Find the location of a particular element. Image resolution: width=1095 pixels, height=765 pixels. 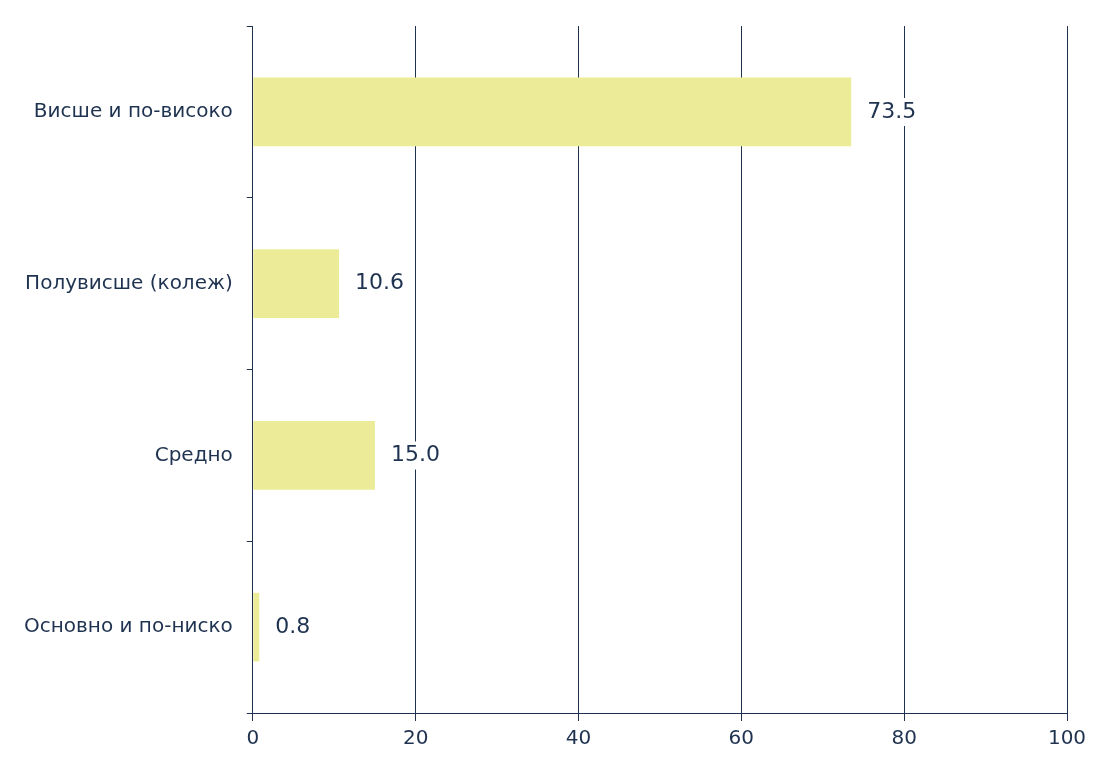

y-tick-label: Средно is located at coordinates (193, 453).